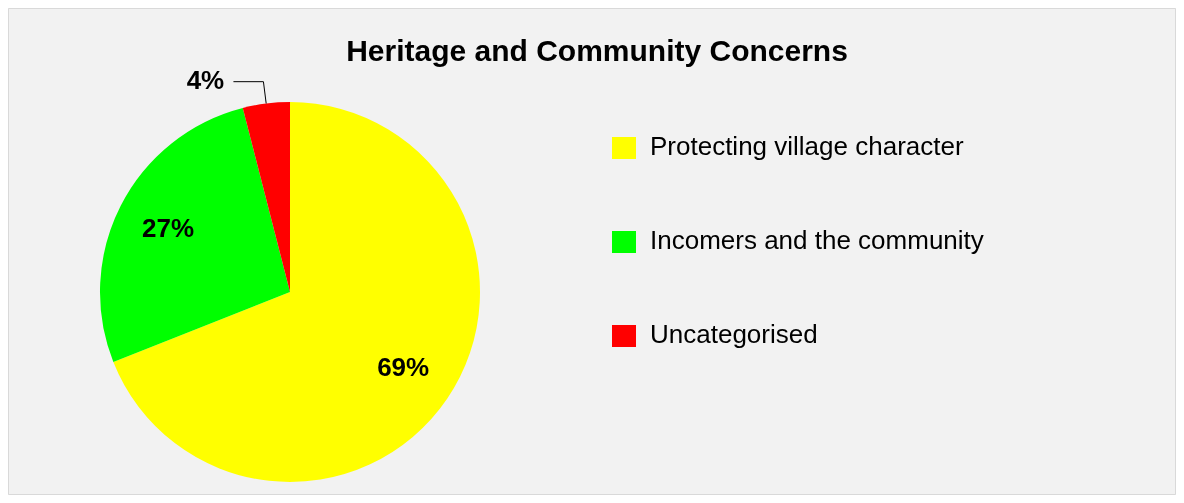 This screenshot has width=1184, height=503. What do you see at coordinates (205, 79) in the screenshot?
I see `data-label: 4%` at bounding box center [205, 79].